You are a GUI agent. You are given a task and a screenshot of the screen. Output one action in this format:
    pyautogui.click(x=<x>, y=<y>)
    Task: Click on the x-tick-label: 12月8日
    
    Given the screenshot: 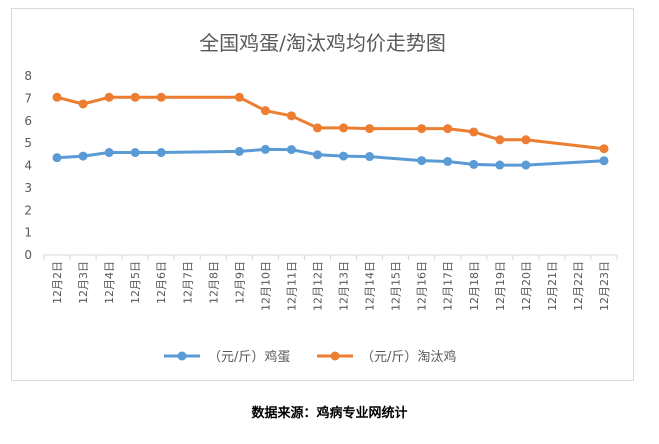 What is the action you would take?
    pyautogui.click(x=213, y=282)
    